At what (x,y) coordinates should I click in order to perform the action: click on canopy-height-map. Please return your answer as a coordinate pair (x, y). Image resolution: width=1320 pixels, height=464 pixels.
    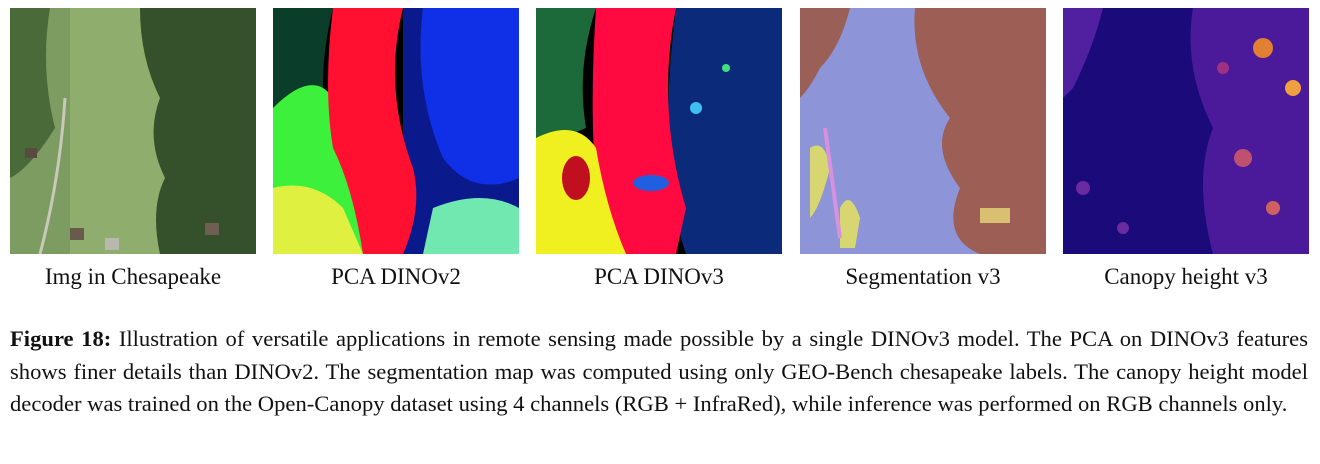
    Looking at the image, I should click on (1186, 131).